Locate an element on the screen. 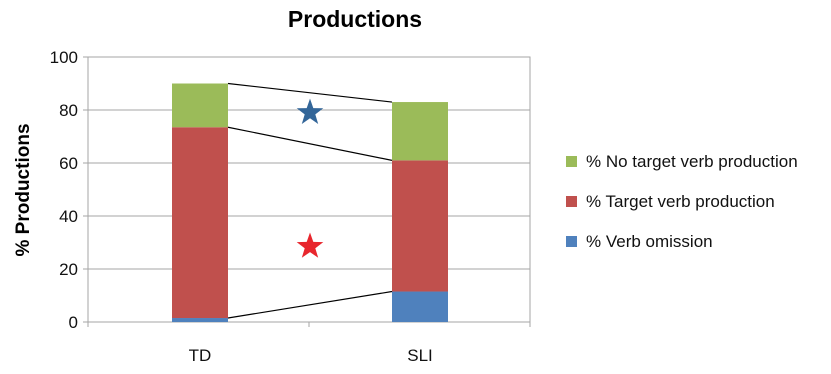 The height and width of the screenshot is (374, 831). y-tick-label: 0 is located at coordinates (73, 322).